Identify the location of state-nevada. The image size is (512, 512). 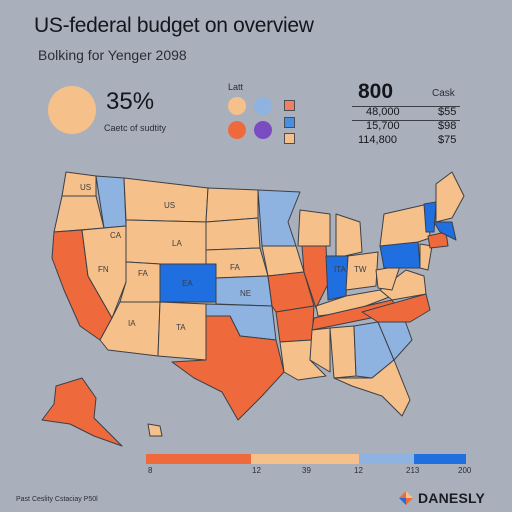
(104, 272).